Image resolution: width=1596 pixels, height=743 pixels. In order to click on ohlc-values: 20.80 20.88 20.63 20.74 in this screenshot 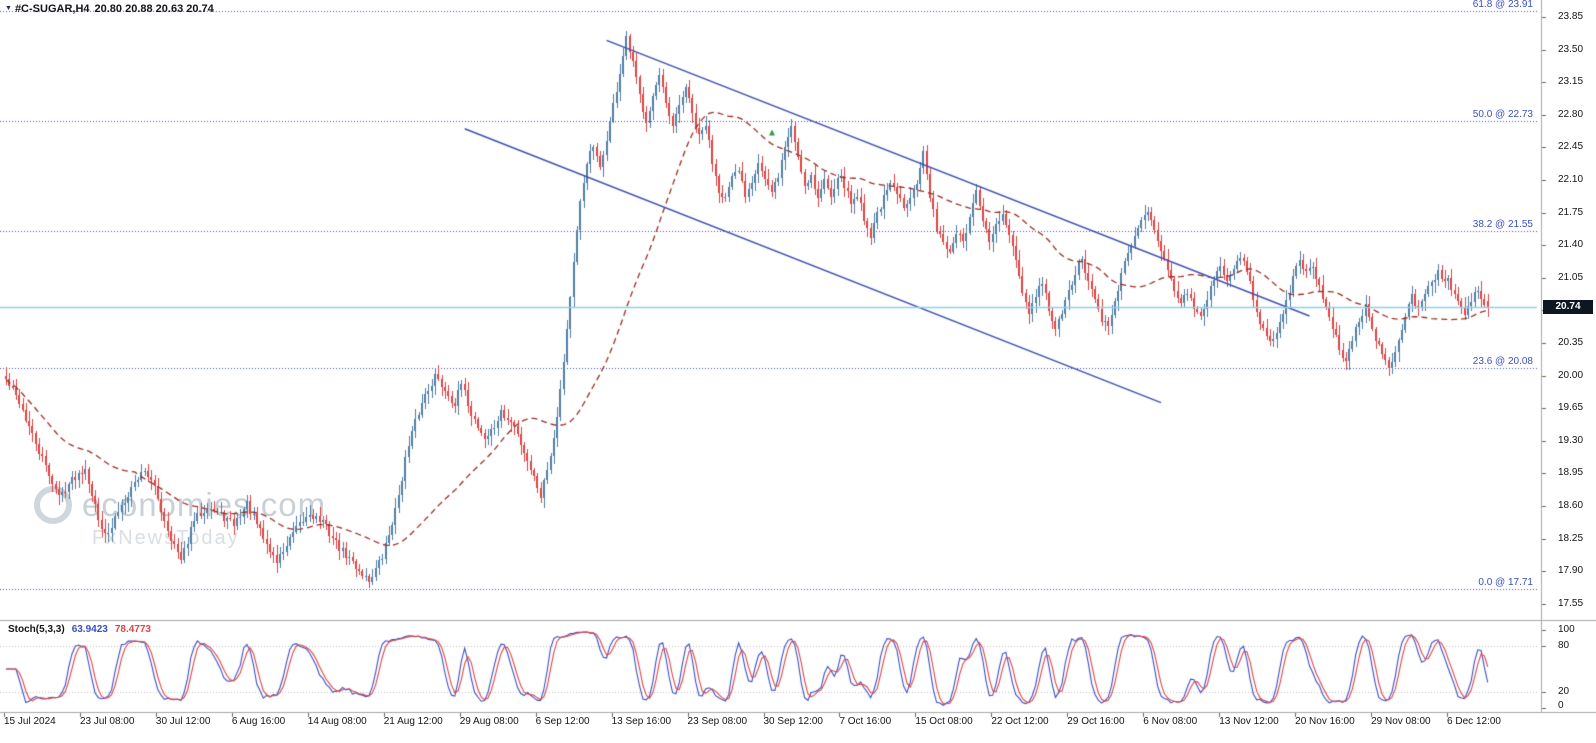, I will do `click(154, 9)`.